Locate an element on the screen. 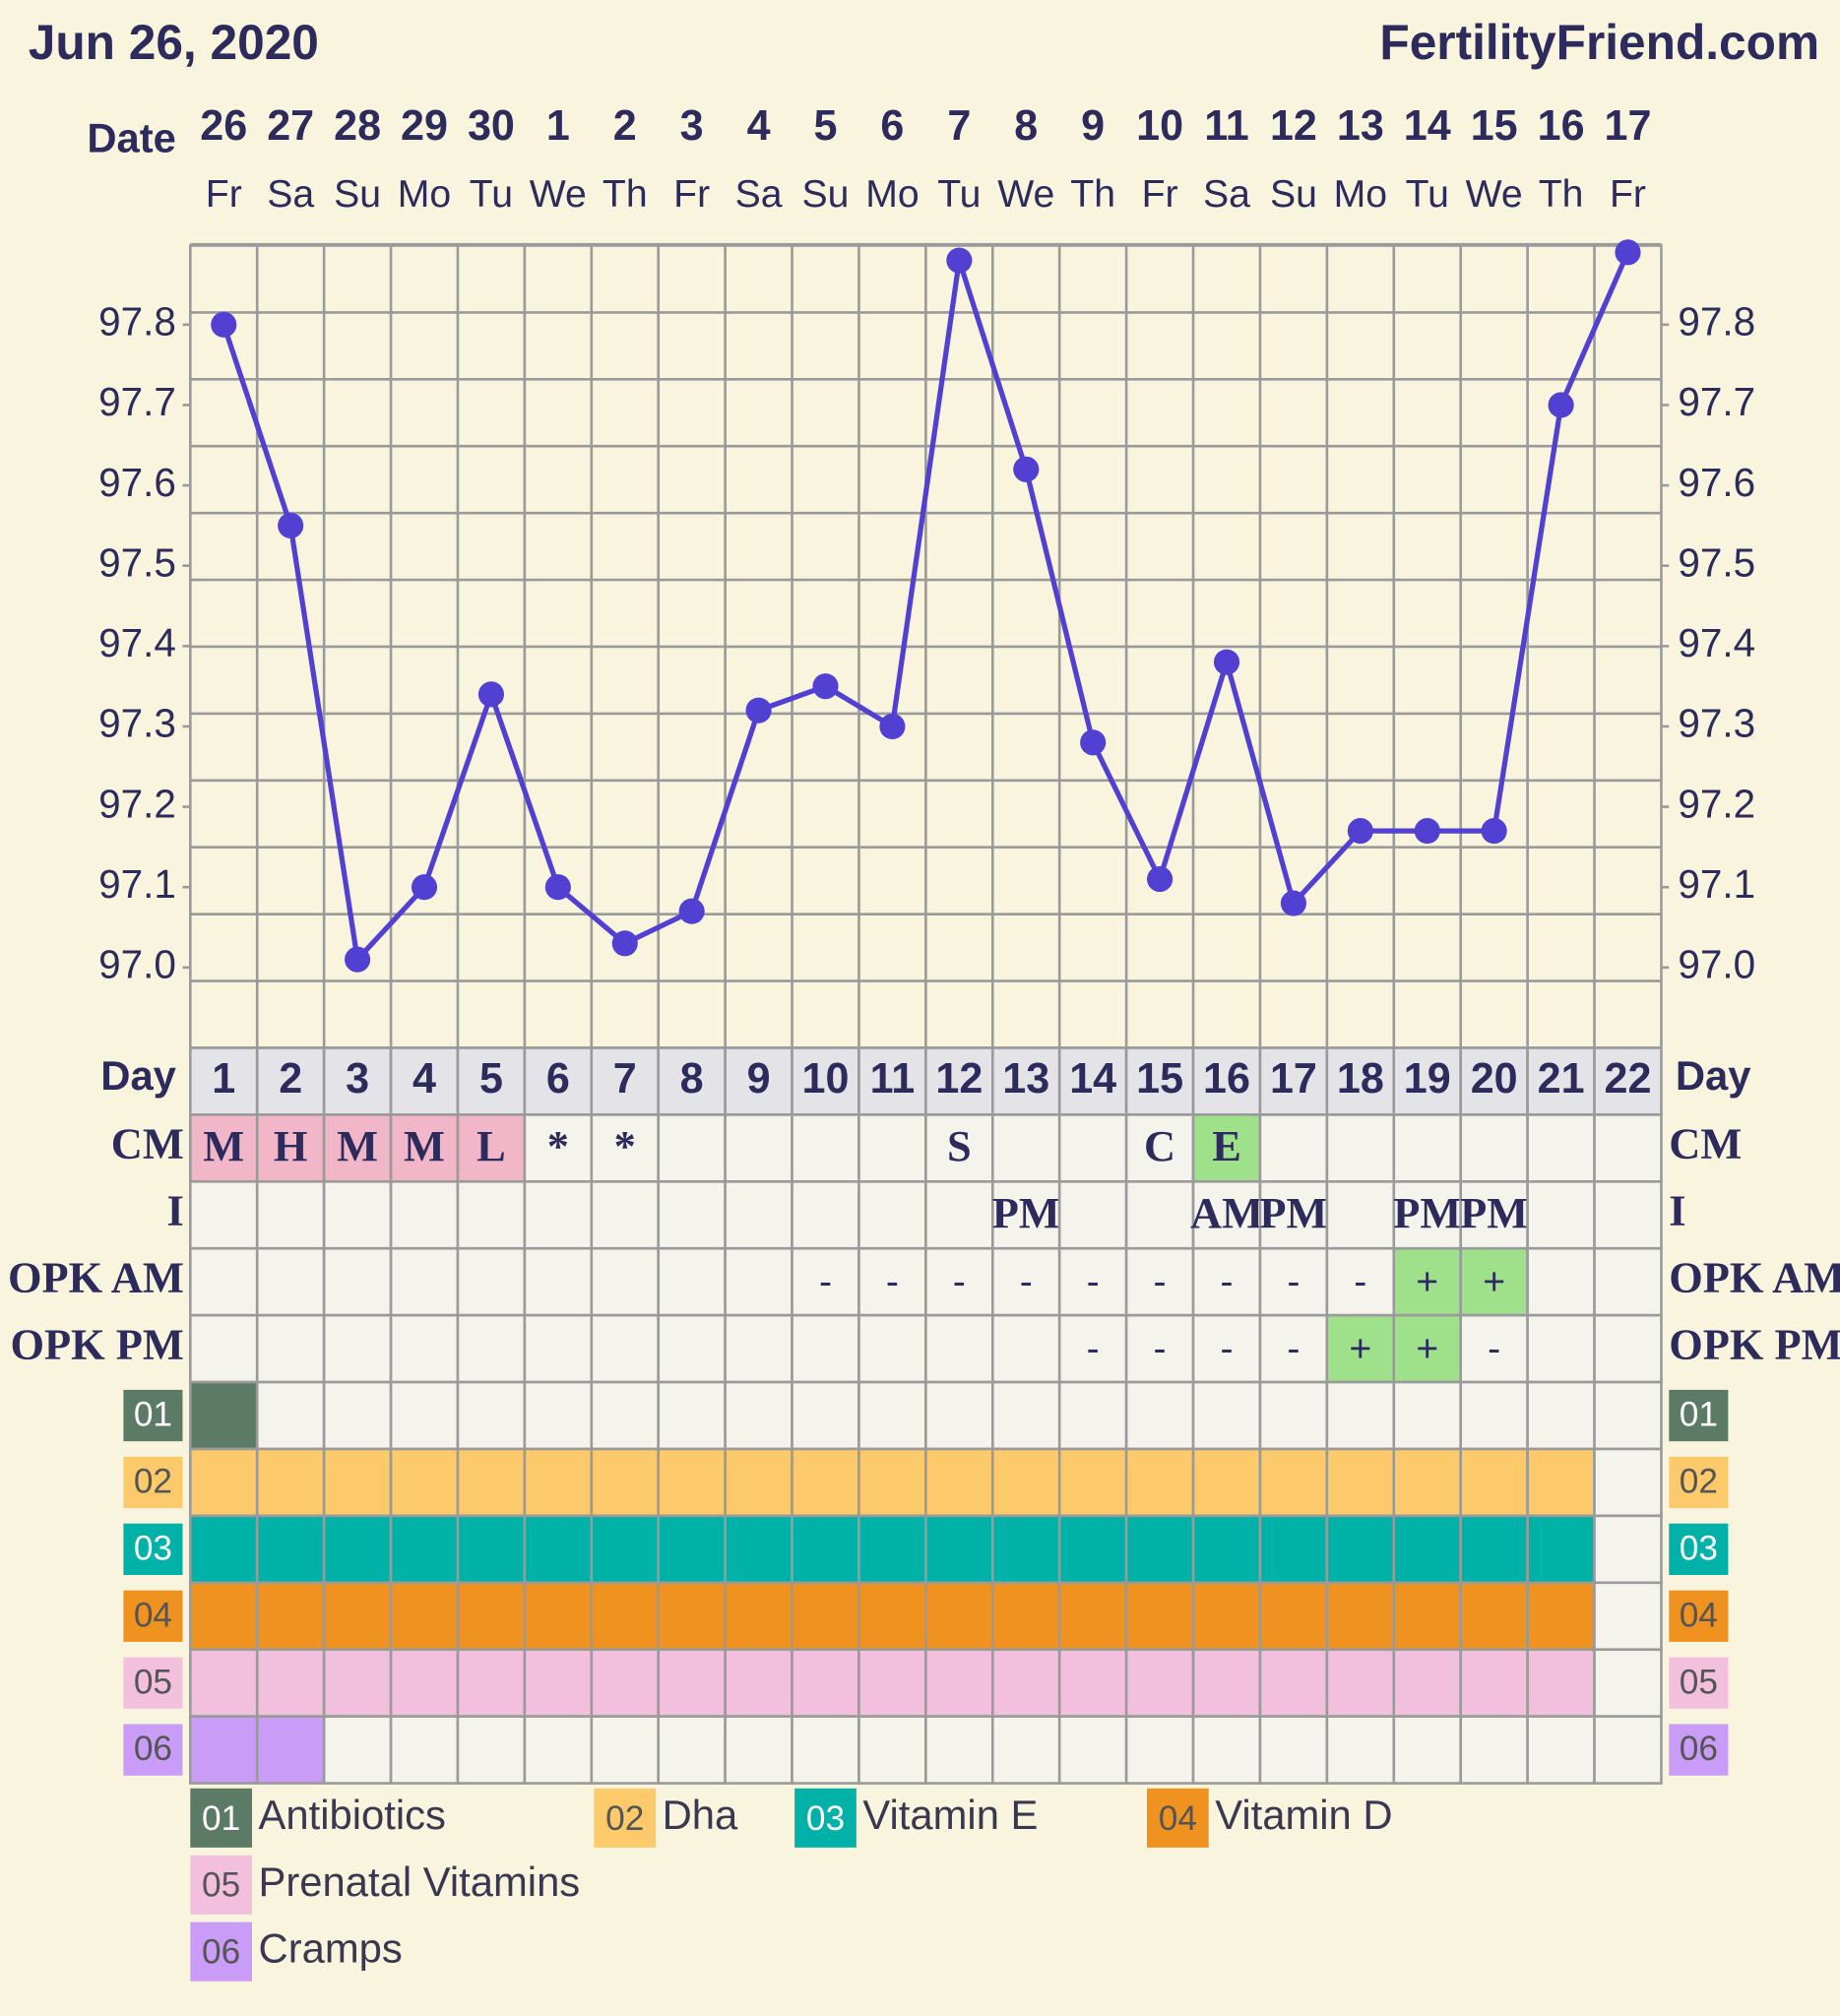  supplement-code-right-box is located at coordinates (1699, 1616).